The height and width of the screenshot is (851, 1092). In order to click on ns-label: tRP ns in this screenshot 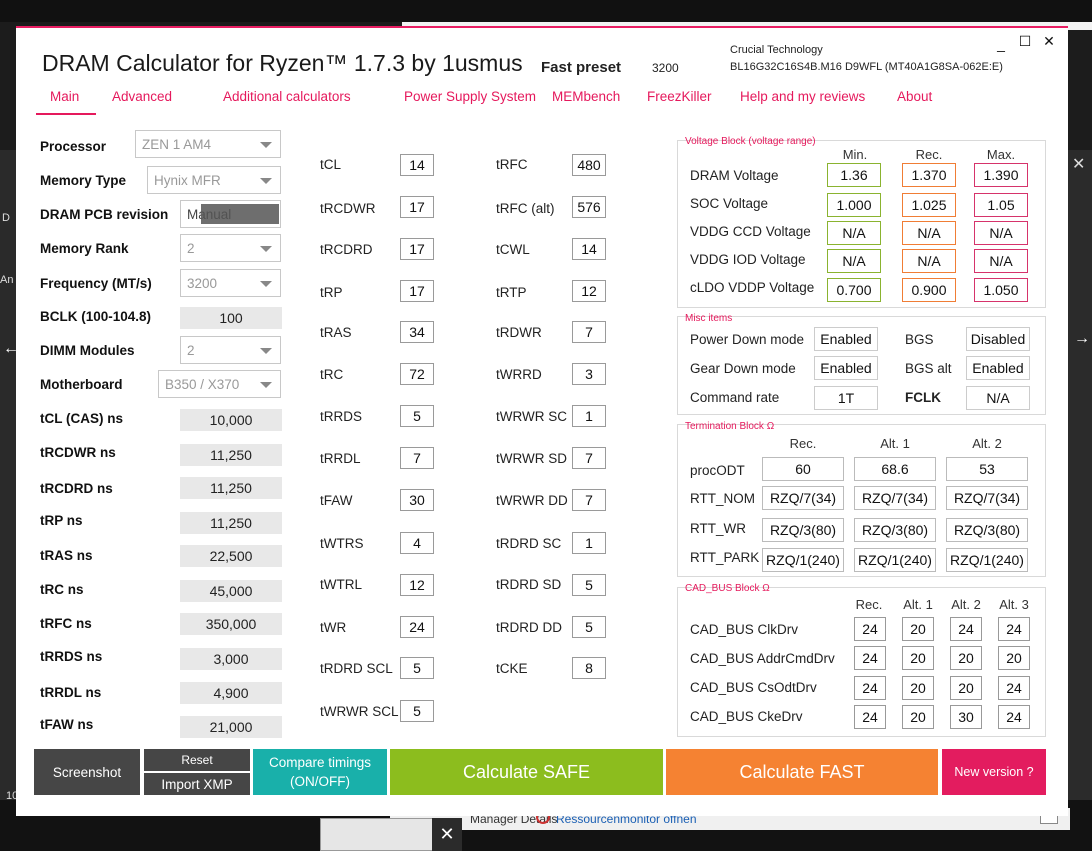, I will do `click(61, 520)`.